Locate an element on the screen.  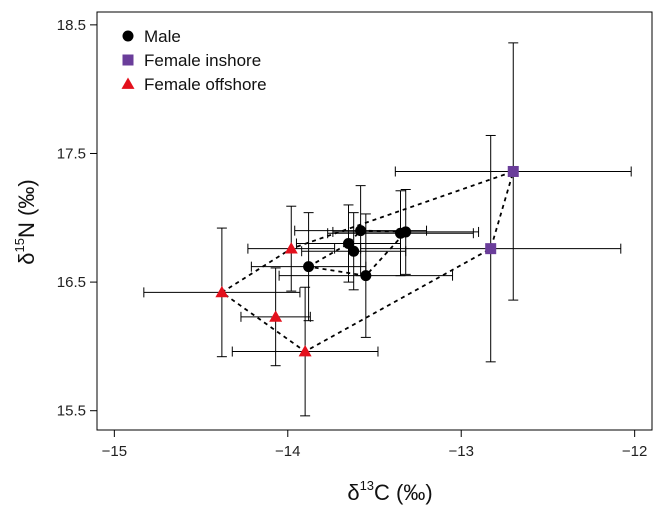
legend-label: Female inshore is located at coordinates (202, 60).